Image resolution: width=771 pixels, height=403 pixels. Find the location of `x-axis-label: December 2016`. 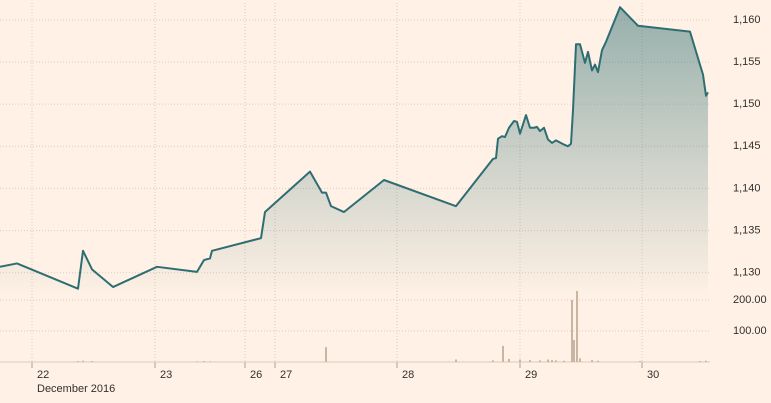

x-axis-label: December 2016 is located at coordinates (76, 389).